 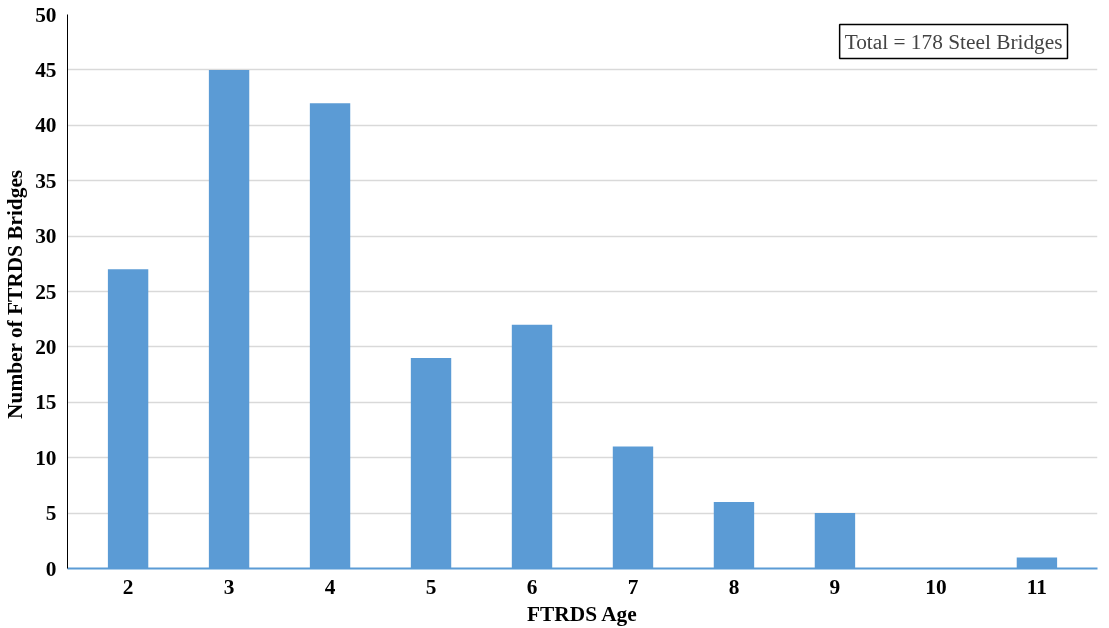 What do you see at coordinates (1036, 586) in the screenshot?
I see `x-tick-label: 11` at bounding box center [1036, 586].